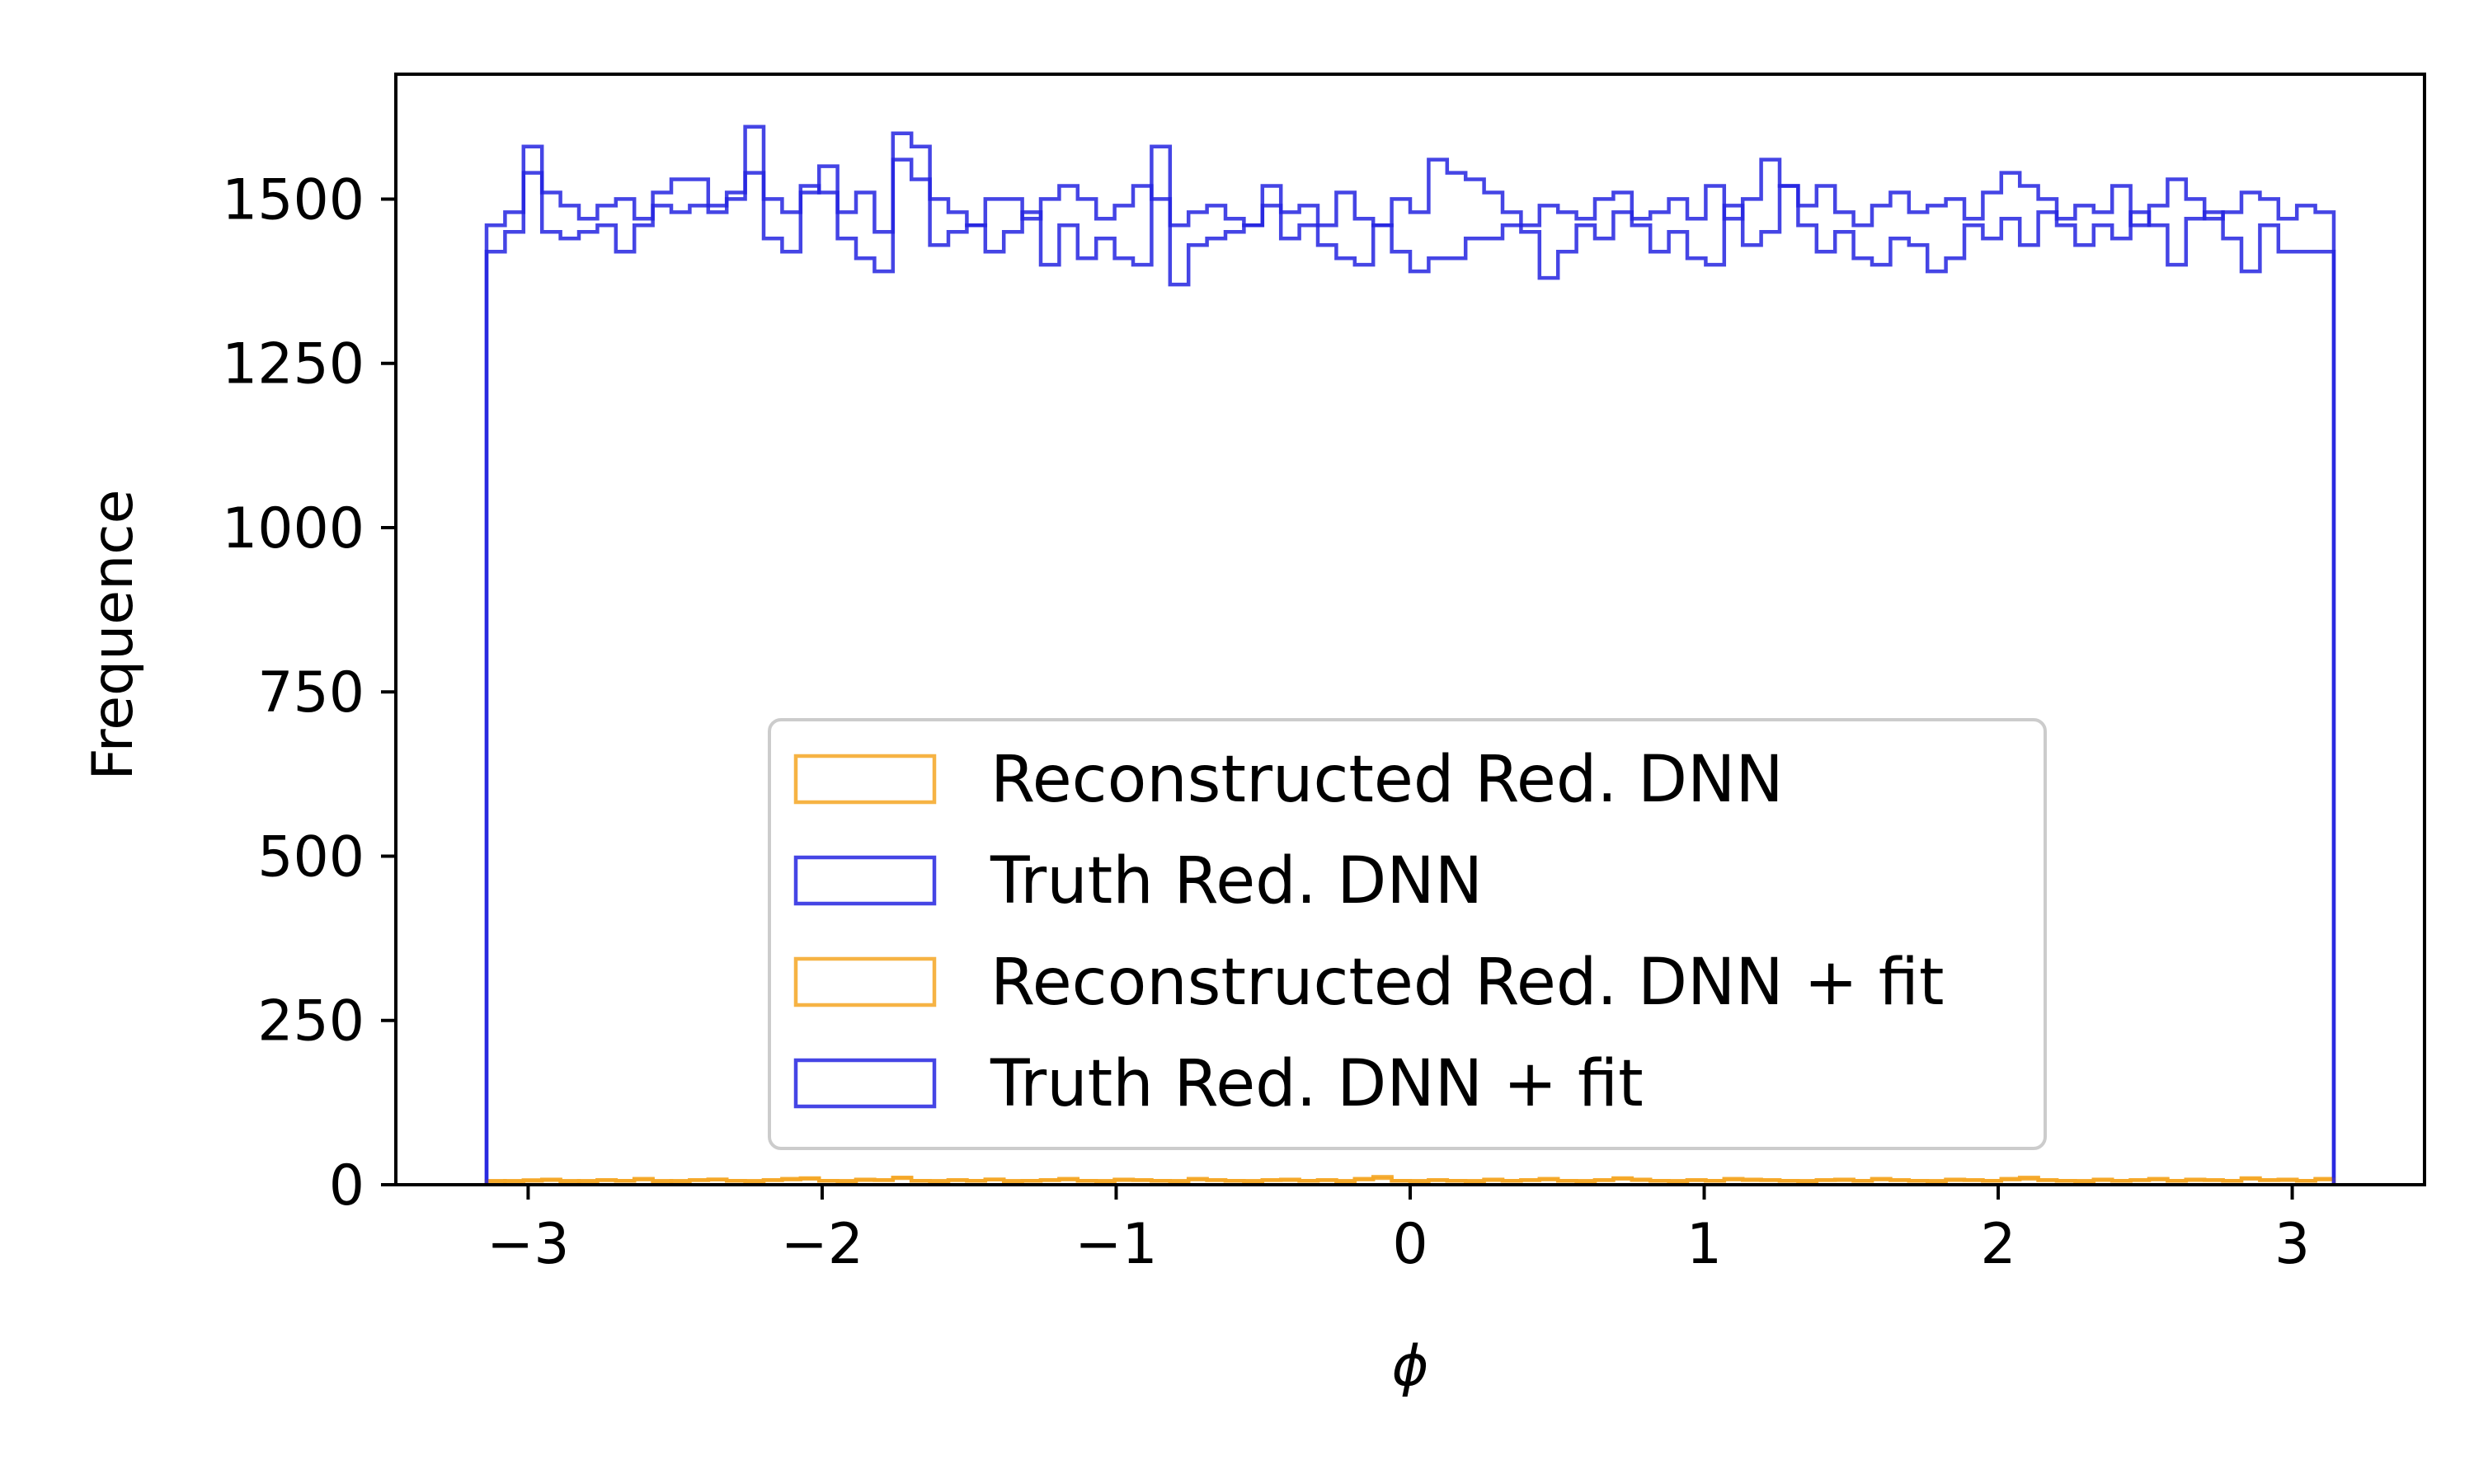 The height and width of the screenshot is (1484, 2474). What do you see at coordinates (2292, 1244) in the screenshot?
I see `x-tick-label: 3` at bounding box center [2292, 1244].